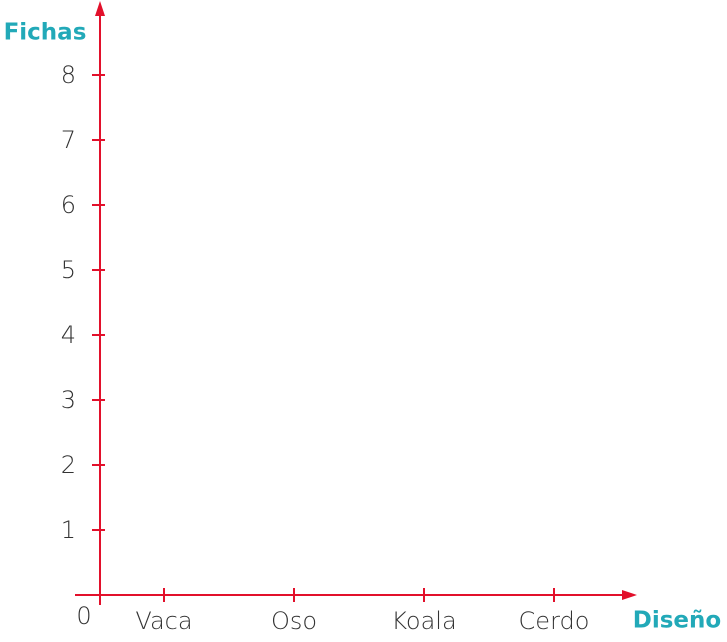 Image resolution: width=727 pixels, height=642 pixels. Describe the element at coordinates (68, 400) in the screenshot. I see `y-tick-label: 3` at that location.